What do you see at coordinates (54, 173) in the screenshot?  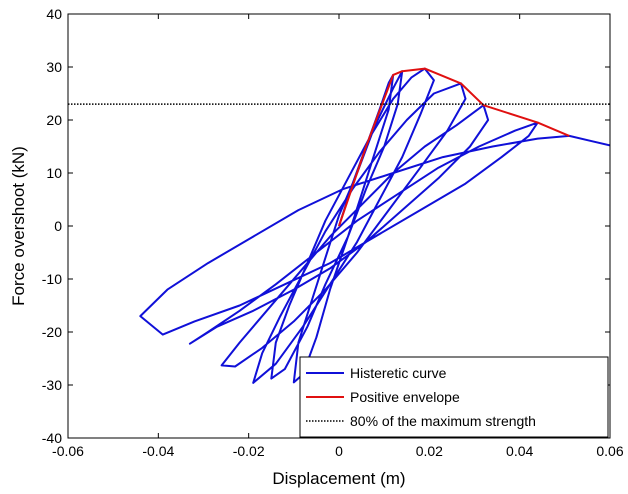 I see `y-tick-label: 10` at bounding box center [54, 173].